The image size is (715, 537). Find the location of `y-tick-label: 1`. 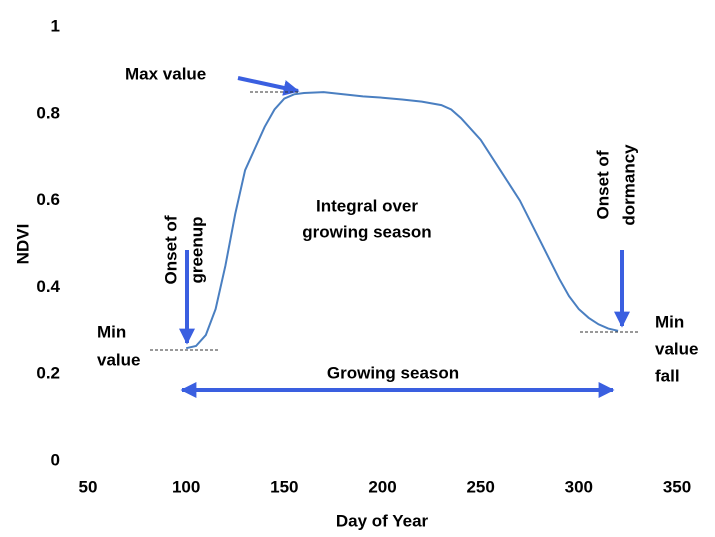

y-tick-label: 1 is located at coordinates (55, 25).